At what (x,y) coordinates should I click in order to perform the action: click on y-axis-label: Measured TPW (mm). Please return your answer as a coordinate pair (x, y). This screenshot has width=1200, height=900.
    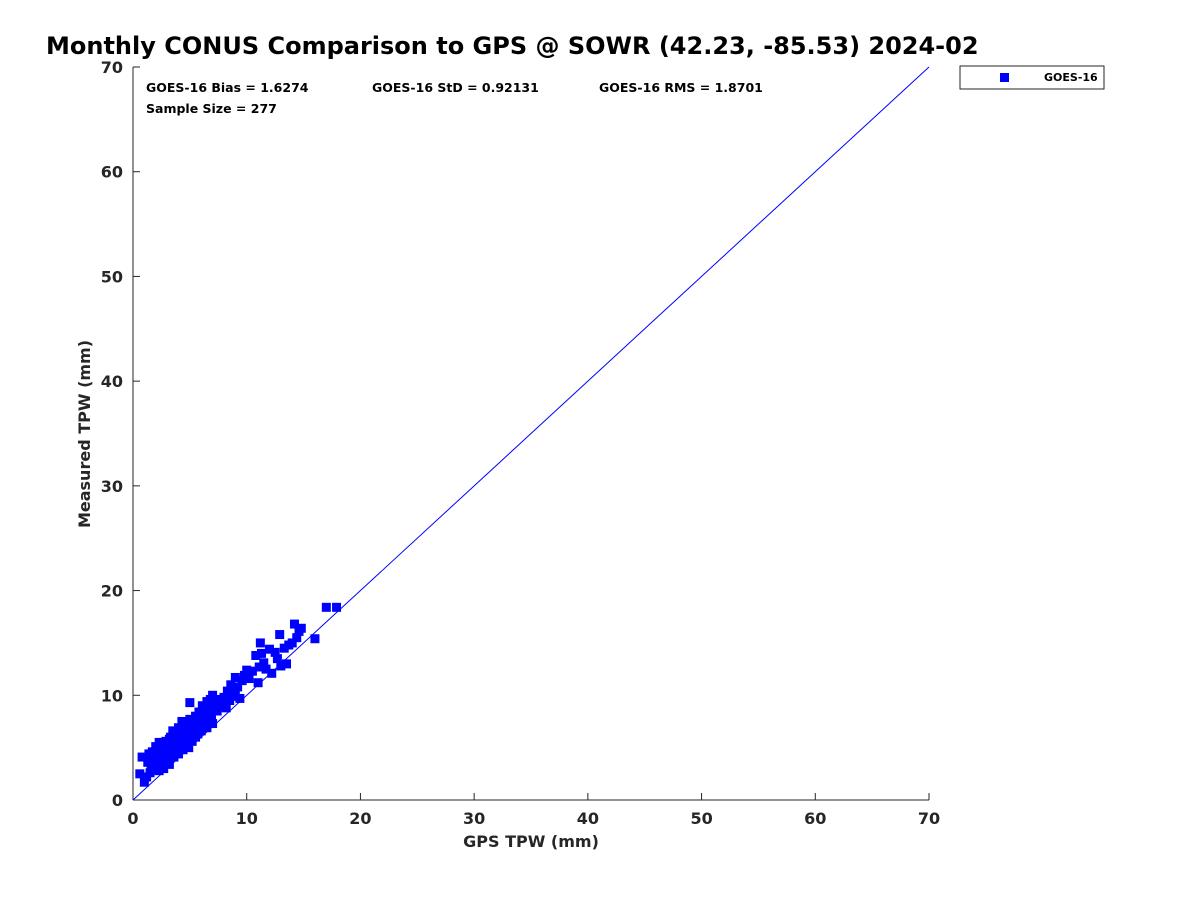
    Looking at the image, I should click on (84, 434).